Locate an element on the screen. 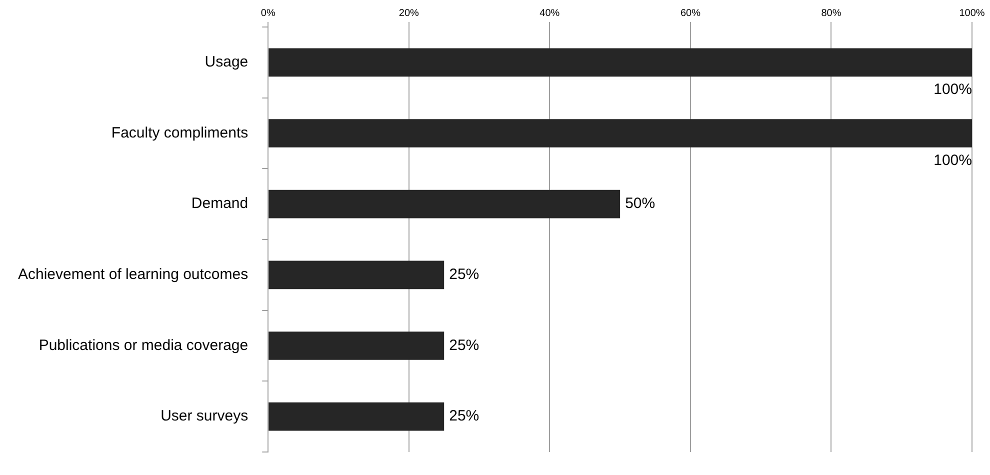 Image resolution: width=990 pixels, height=475 pixels. y-tick-label: Usage is located at coordinates (226, 62).